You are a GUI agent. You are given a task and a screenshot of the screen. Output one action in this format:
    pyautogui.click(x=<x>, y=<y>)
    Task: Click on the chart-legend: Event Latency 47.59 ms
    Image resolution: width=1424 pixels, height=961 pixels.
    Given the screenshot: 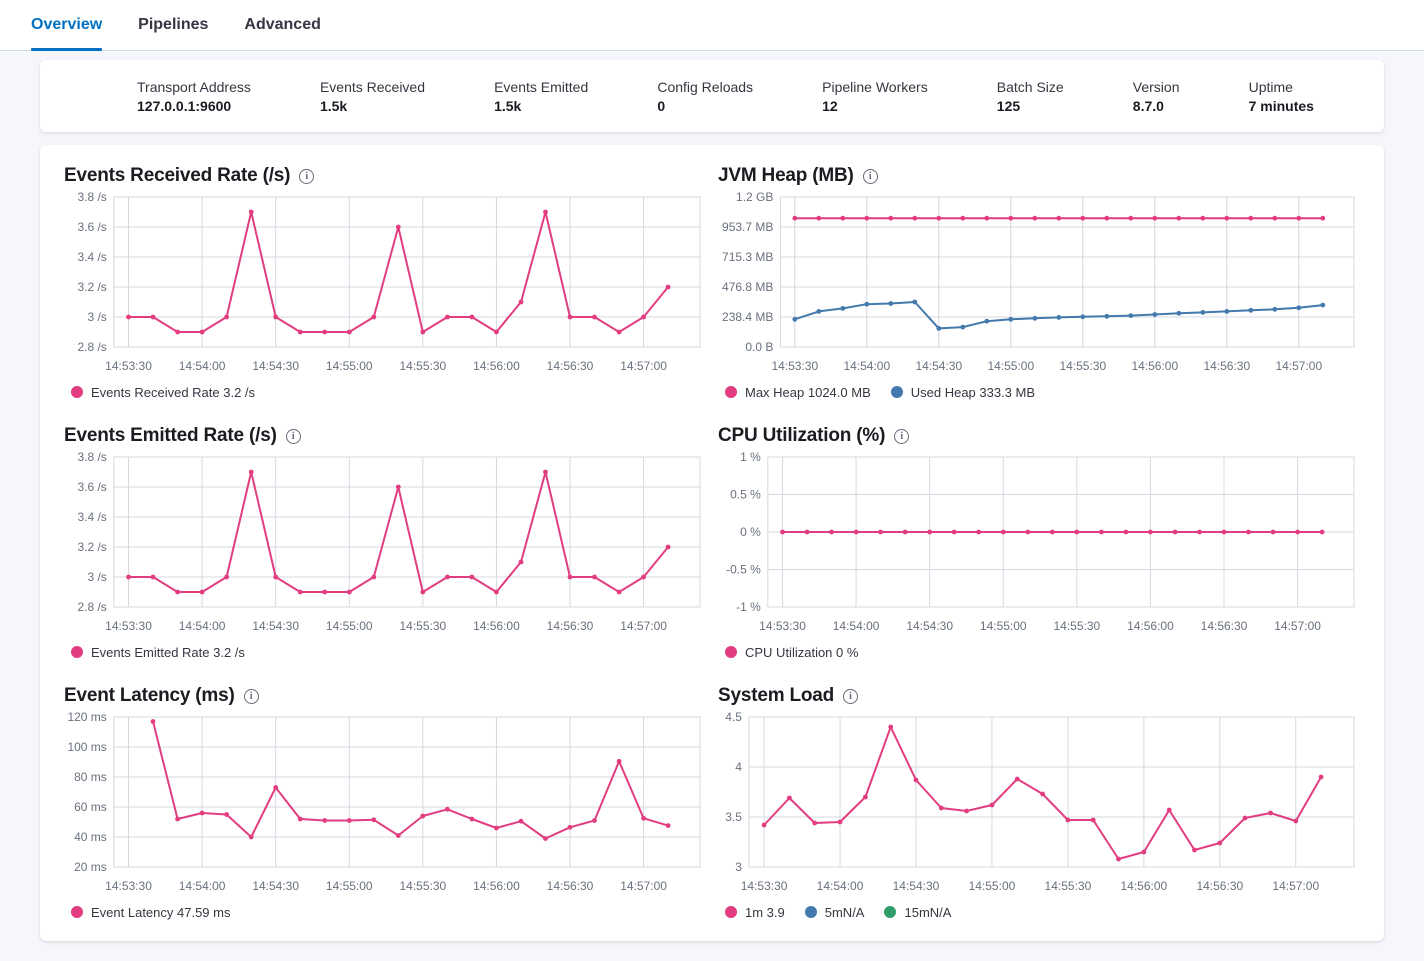 What is the action you would take?
    pyautogui.click(x=386, y=912)
    